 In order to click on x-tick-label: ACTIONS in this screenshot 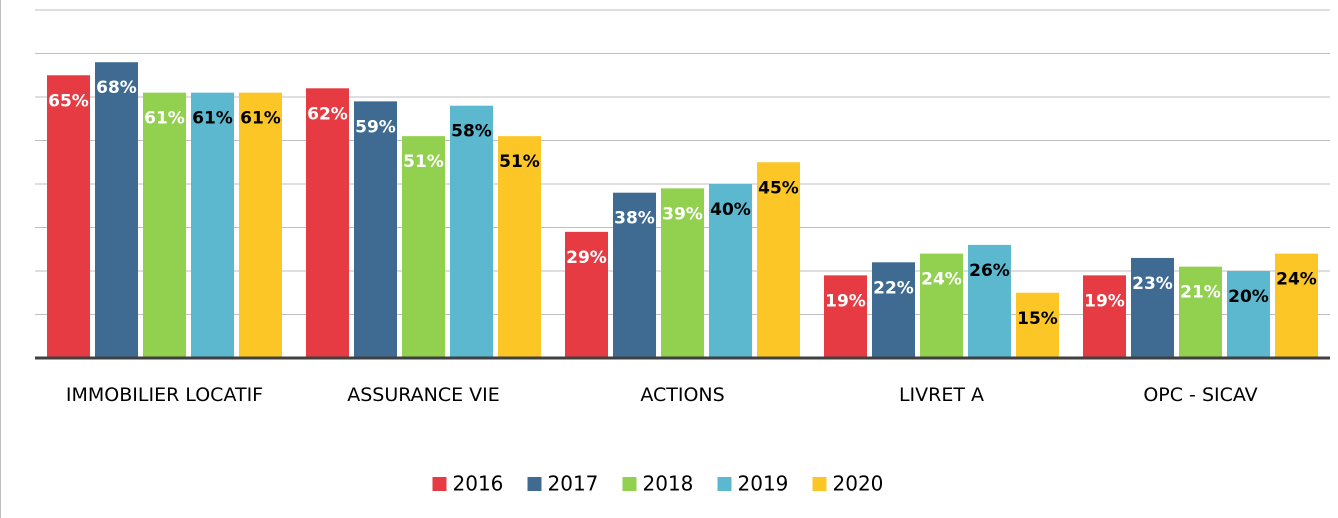, I will do `click(682, 395)`.